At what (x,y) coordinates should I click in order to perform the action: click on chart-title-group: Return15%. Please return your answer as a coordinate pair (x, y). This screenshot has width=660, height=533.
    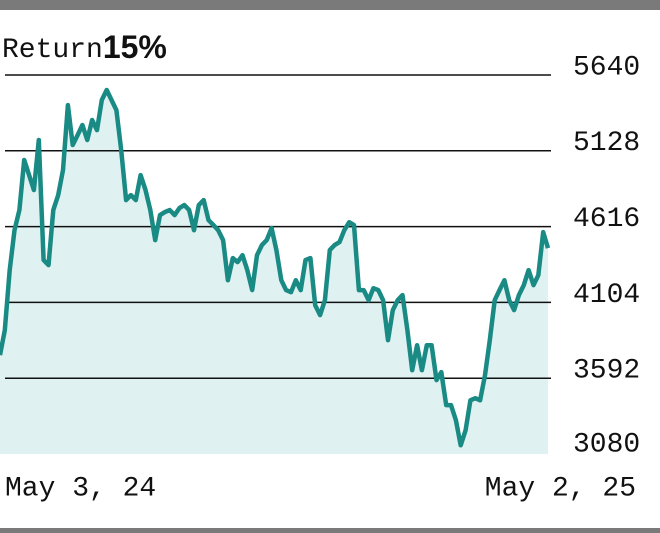
    Looking at the image, I should click on (84, 47).